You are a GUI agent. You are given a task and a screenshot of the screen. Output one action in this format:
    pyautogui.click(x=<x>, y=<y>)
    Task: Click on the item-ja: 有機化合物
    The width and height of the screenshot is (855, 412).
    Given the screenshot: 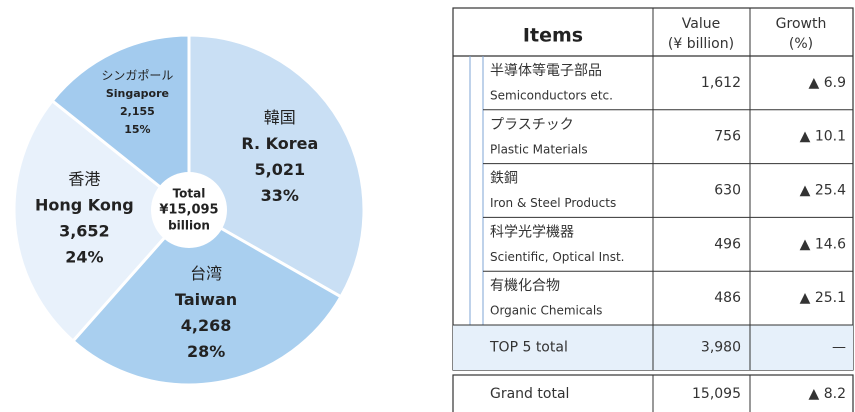 What is the action you would take?
    pyautogui.click(x=525, y=286)
    